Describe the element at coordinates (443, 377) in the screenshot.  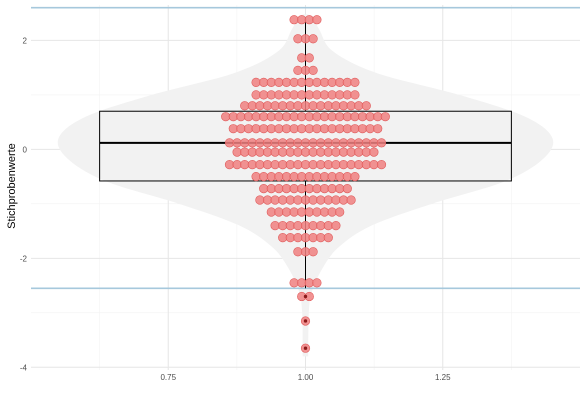
I see `x-tick-label: 1.25` at that location.